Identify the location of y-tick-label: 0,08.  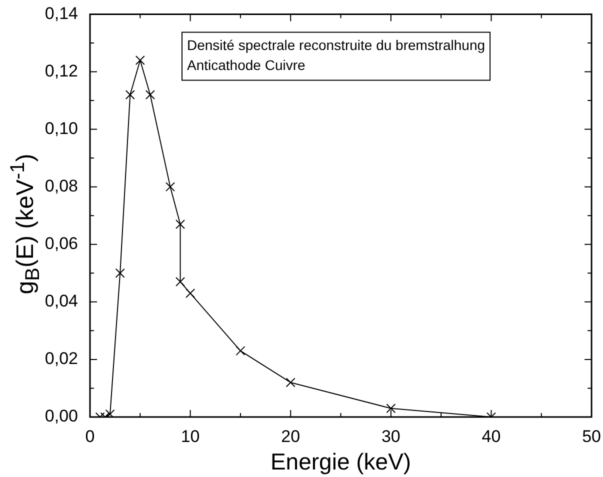
(61, 186).